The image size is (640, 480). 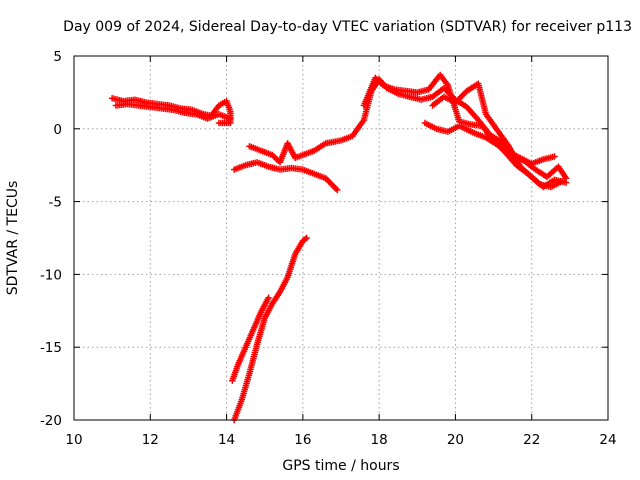 What do you see at coordinates (55, 203) in the screenshot?
I see `y-tick-label: -5` at bounding box center [55, 203].